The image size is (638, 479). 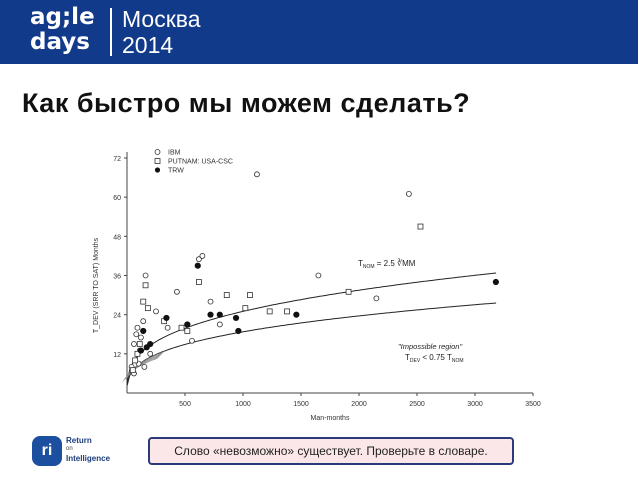 What do you see at coordinates (417, 404) in the screenshot?
I see `x-tick-label: 2500` at bounding box center [417, 404].